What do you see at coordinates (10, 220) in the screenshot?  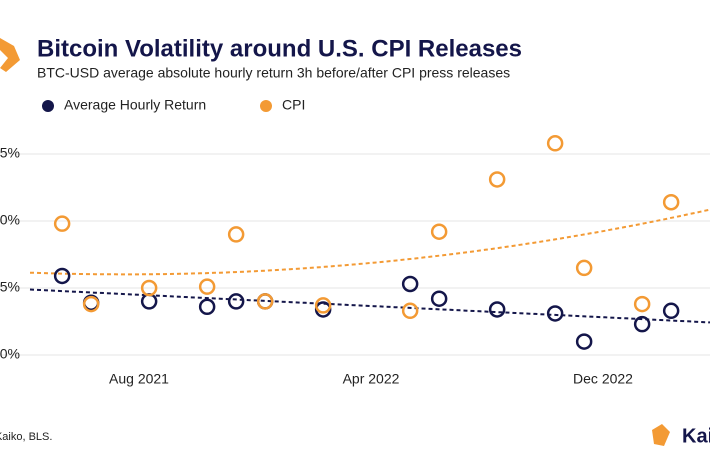 I see `y-tick-label: 1.0%` at bounding box center [10, 220].